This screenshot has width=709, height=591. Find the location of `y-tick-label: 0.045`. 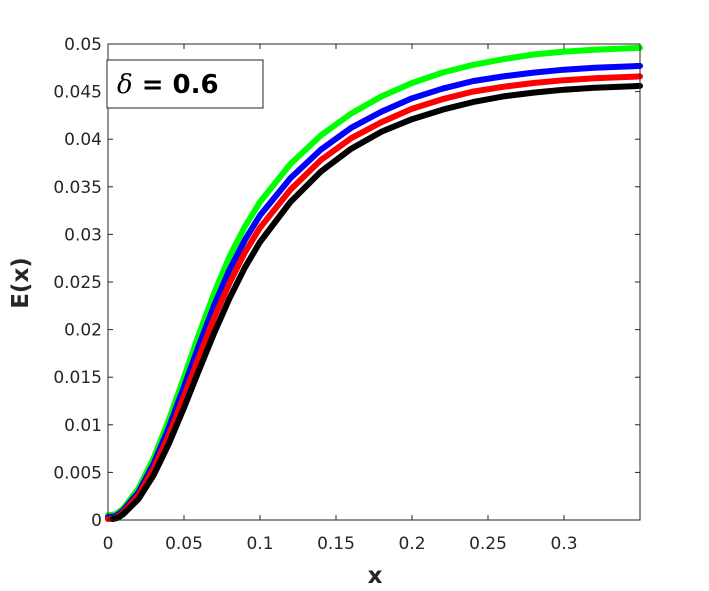

y-tick-label: 0.045 is located at coordinates (77, 93).